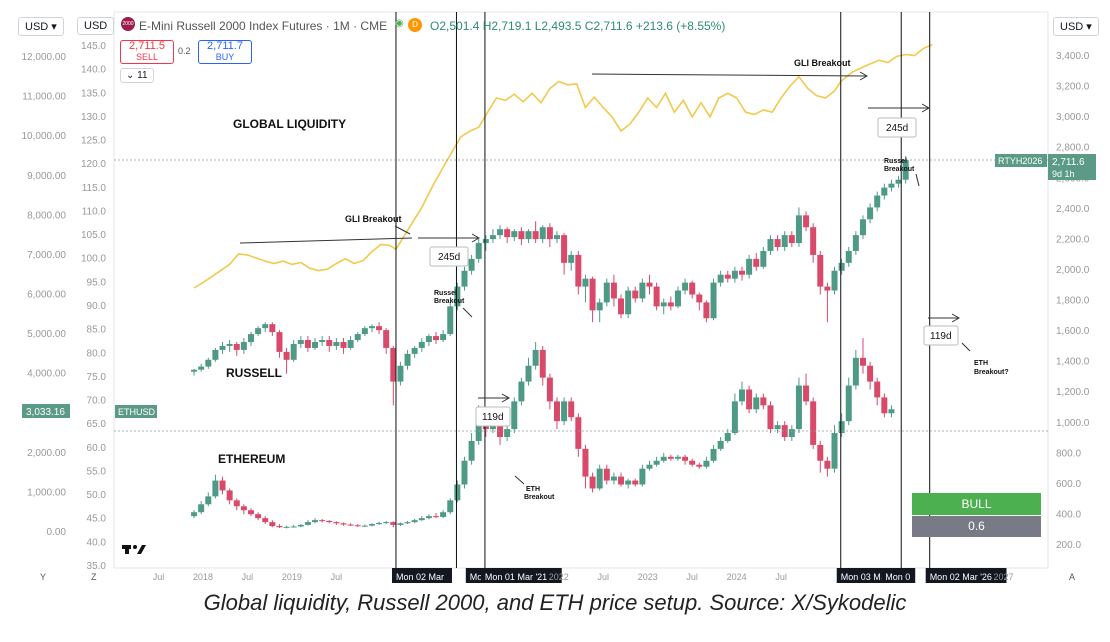 This screenshot has height=642, width=1110. Describe the element at coordinates (976, 504) in the screenshot. I see `bull-badge: BULL` at that location.